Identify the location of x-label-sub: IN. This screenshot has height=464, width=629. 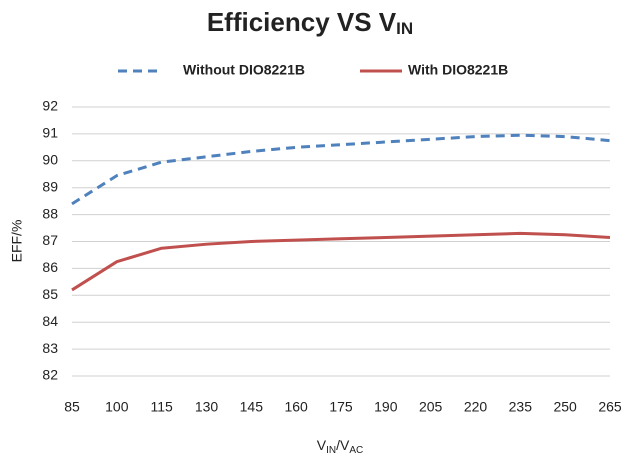
(331, 450).